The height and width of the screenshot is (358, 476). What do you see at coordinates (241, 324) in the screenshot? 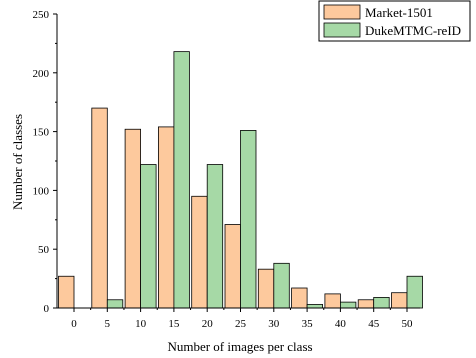
I see `x-tick-label-25: 25` at bounding box center [241, 324].